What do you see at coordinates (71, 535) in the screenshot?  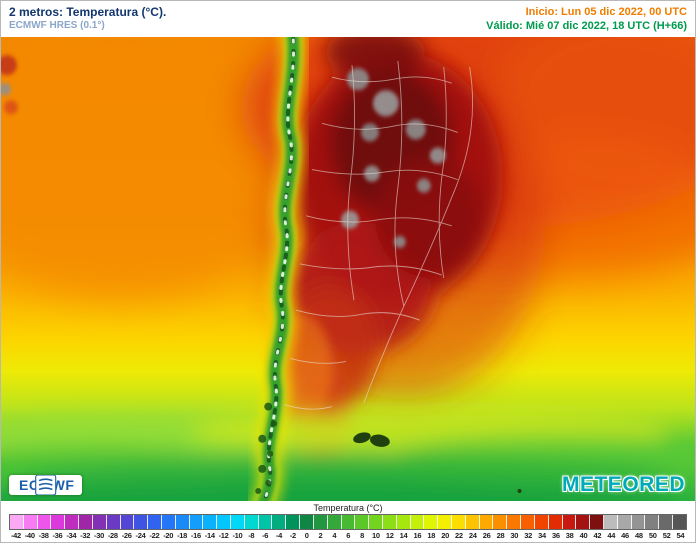 I see `colorbar-tick-label: -34` at bounding box center [71, 535].